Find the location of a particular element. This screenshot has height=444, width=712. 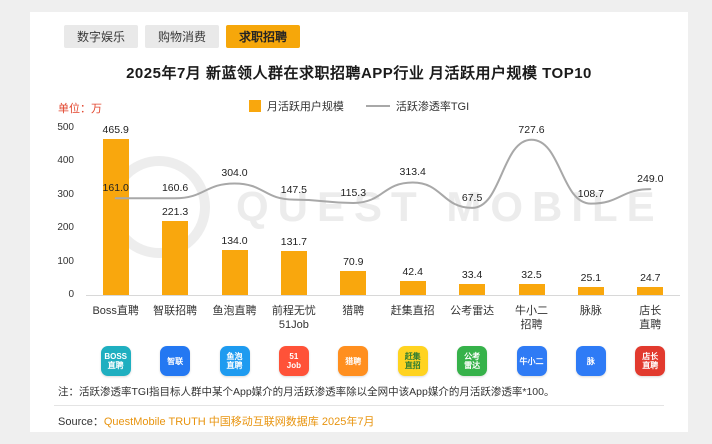

chart-title: 2025年7月 新蓝领人群在求职招聘APP行业 月活跃用户规模 TOP10 is located at coordinates (359, 73).